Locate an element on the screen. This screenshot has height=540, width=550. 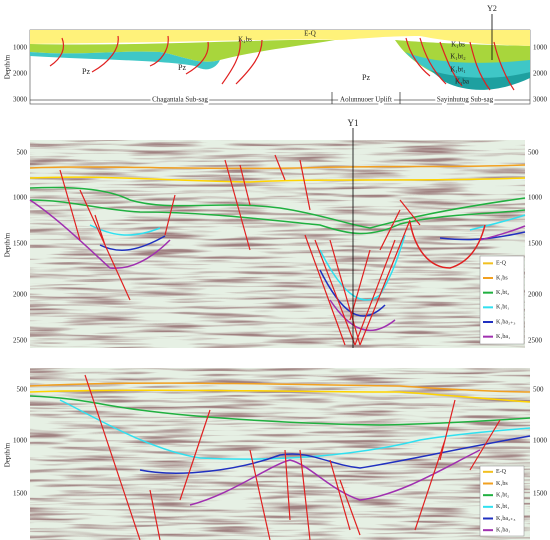
unit-label: K₁bt₂ is located at coordinates (458, 57).